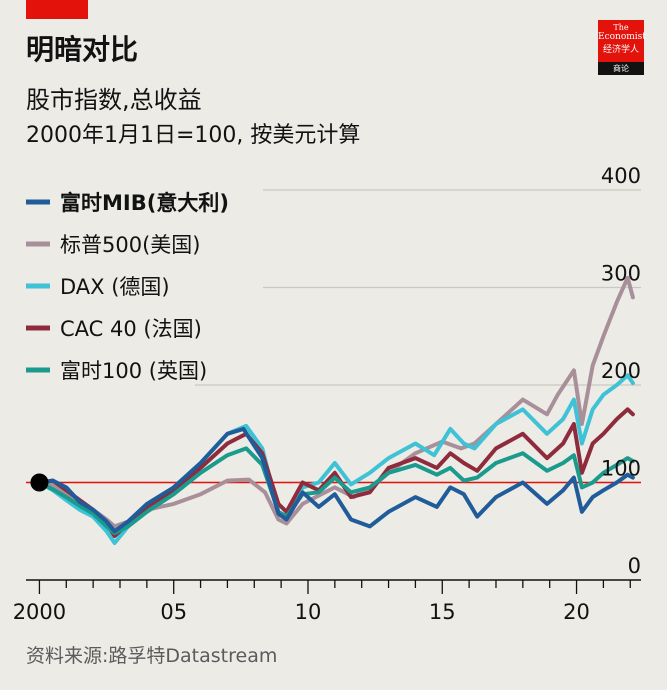 The height and width of the screenshot is (690, 667). I want to click on x-tick-label-2000: 2000, so click(39, 612).